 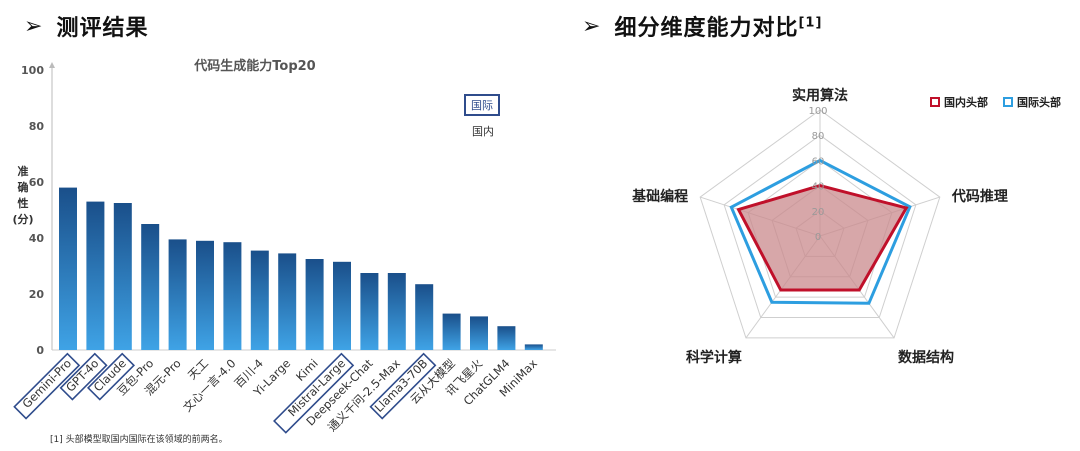 What do you see at coordinates (40, 350) in the screenshot?
I see `y-tick-label: 0` at bounding box center [40, 350].